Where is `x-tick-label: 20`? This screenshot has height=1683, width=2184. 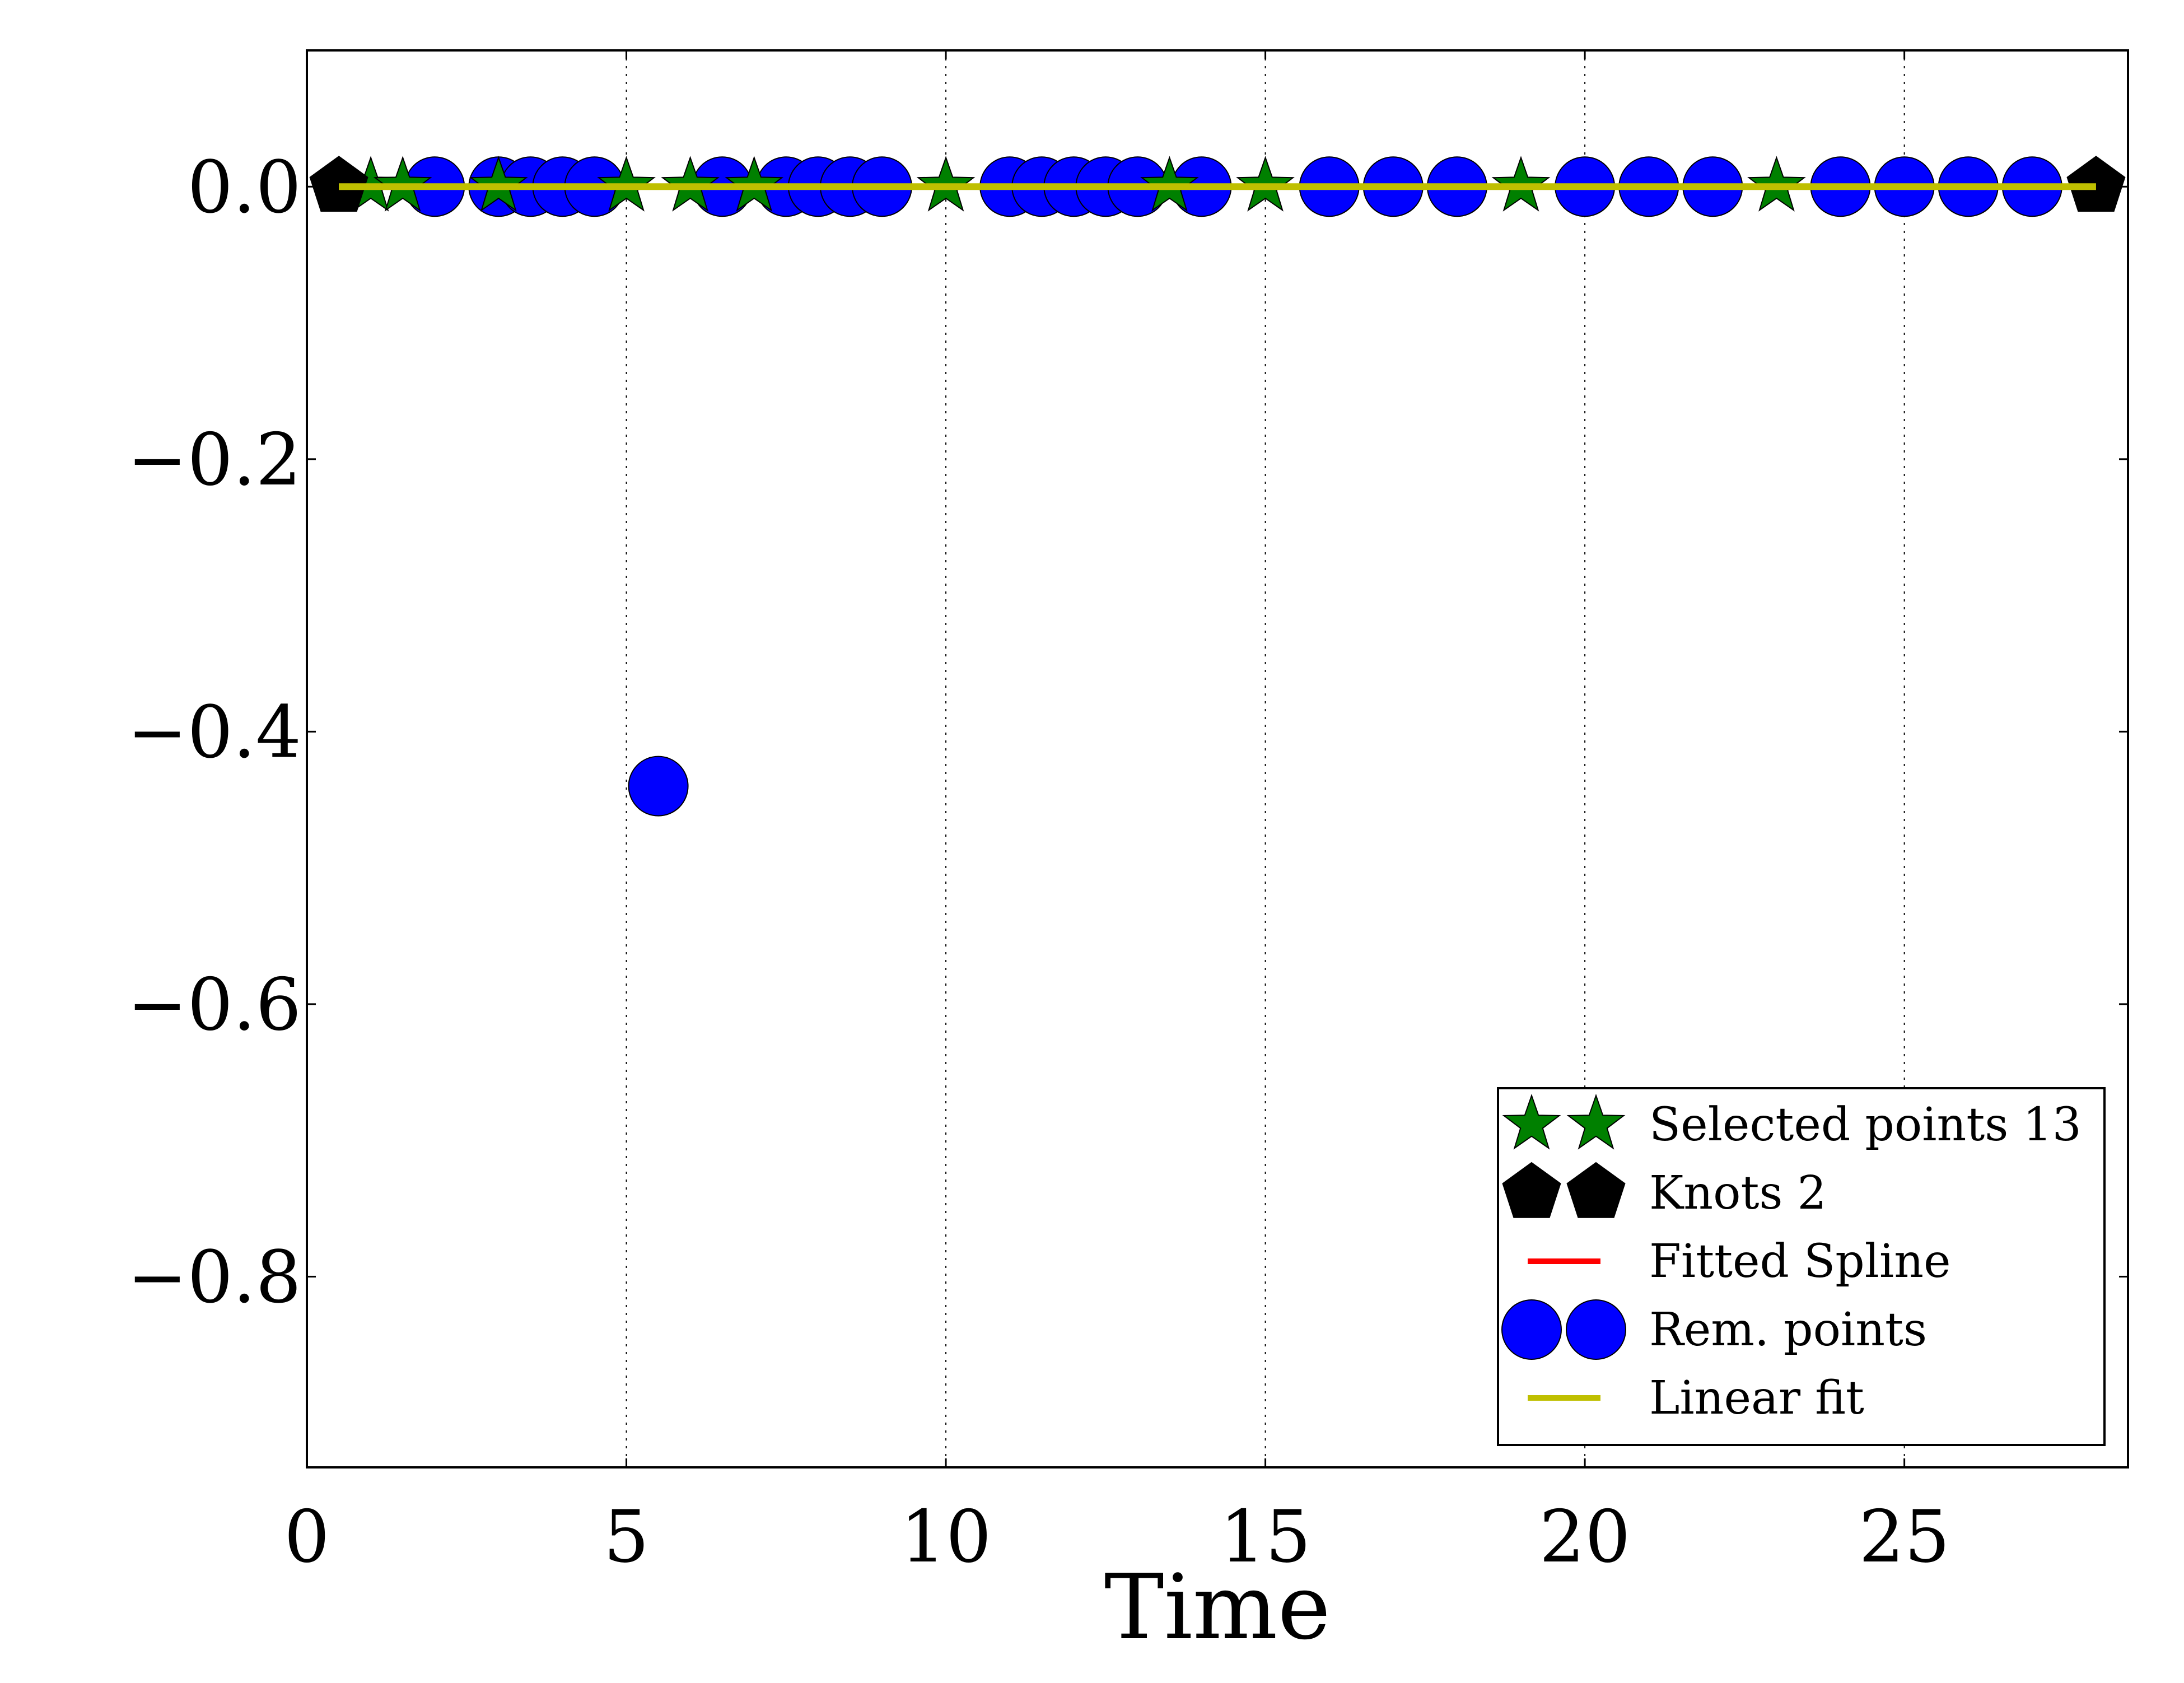 x-tick-label: 20 is located at coordinates (1585, 1537).